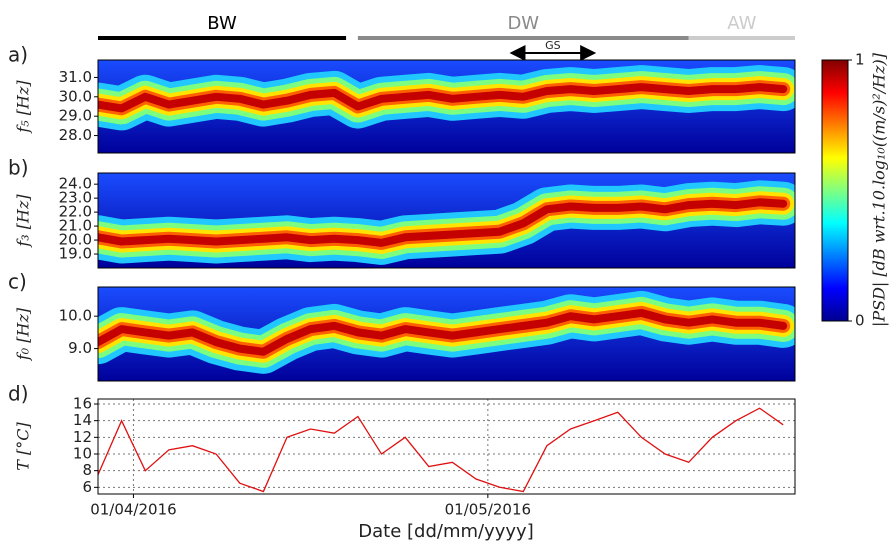  Describe the element at coordinates (75, 226) in the screenshot. I see `y-tick-label: 21.0` at that location.